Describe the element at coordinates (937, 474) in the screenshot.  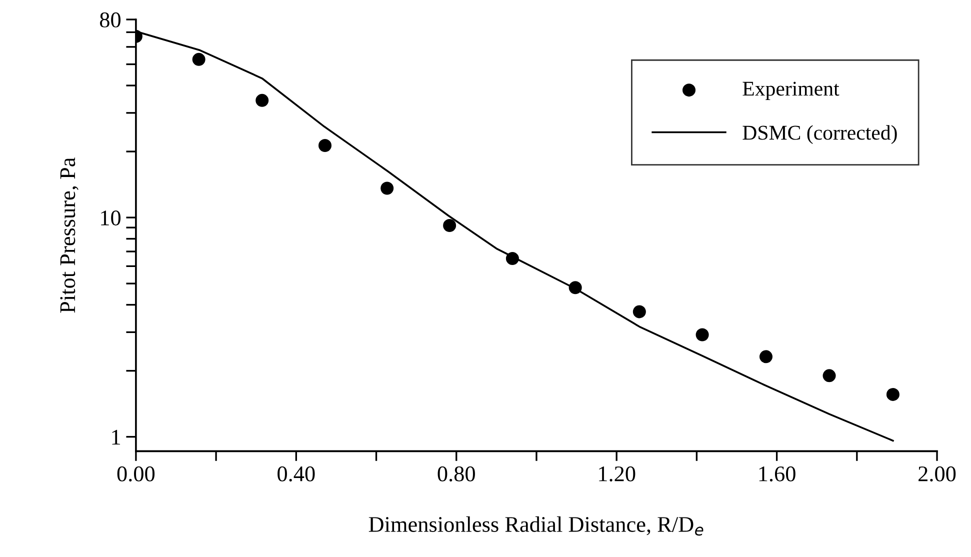
I see `x-tick-label: 2.00` at that location.